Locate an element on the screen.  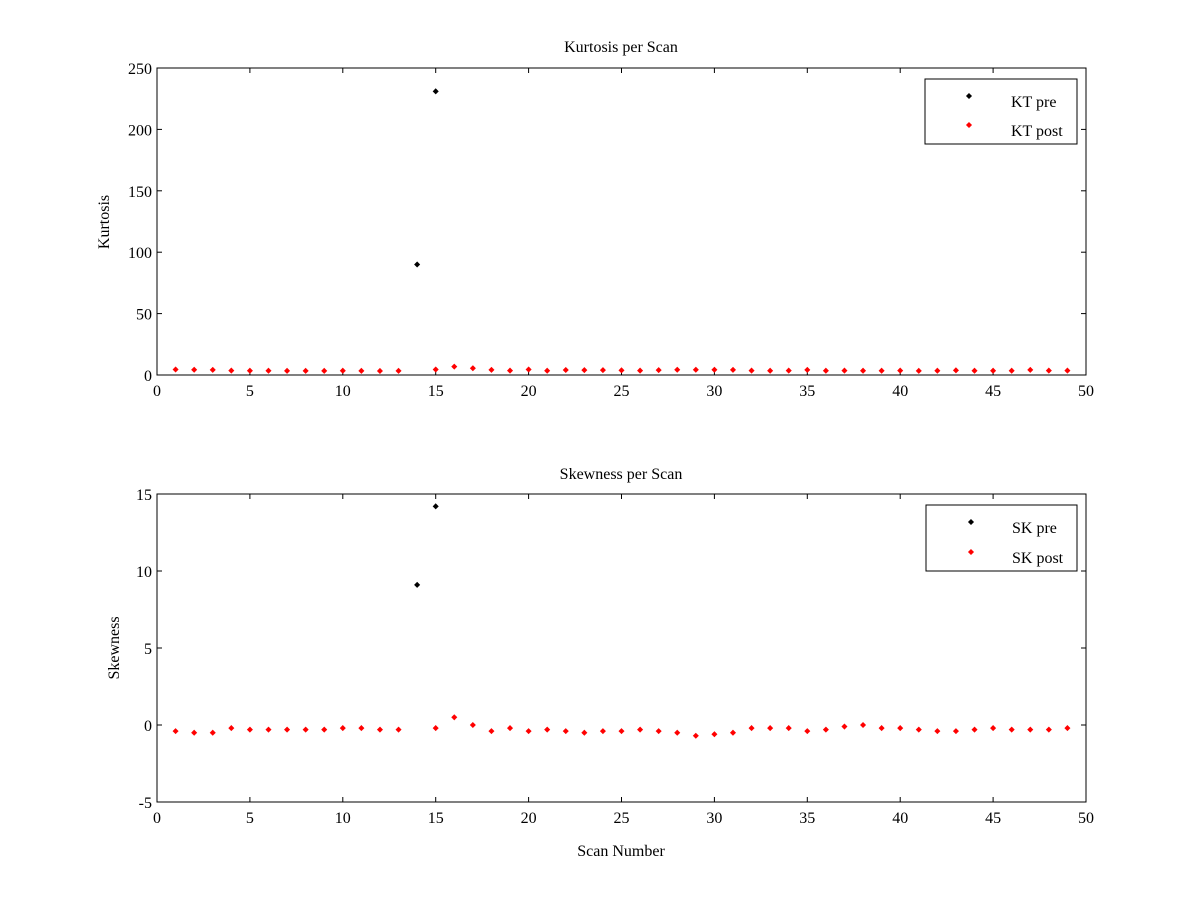
y-tick-labels: 0 50 100 150 200 250 is located at coordinates (140, 223).